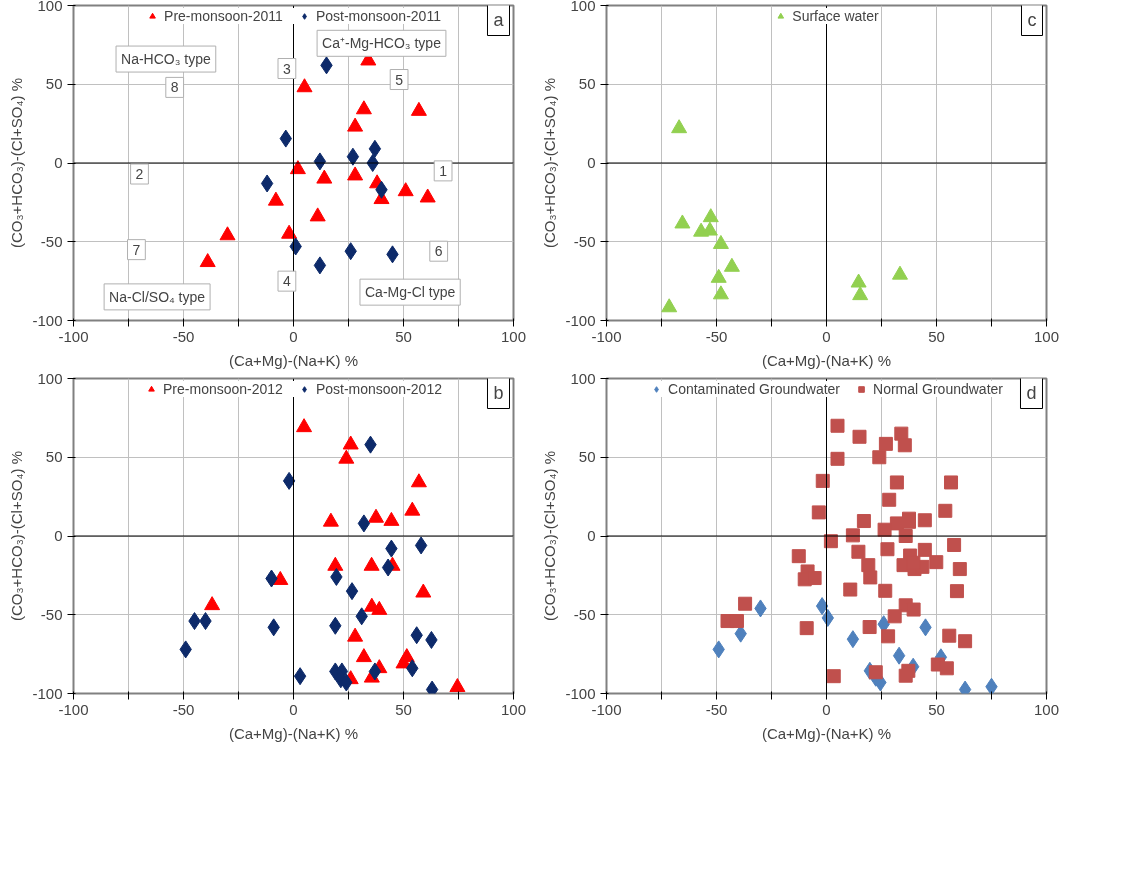 The width and height of the screenshot is (1128, 896). Describe the element at coordinates (410, 292) in the screenshot. I see `annotation: Ca-Mg-Cl type` at that location.